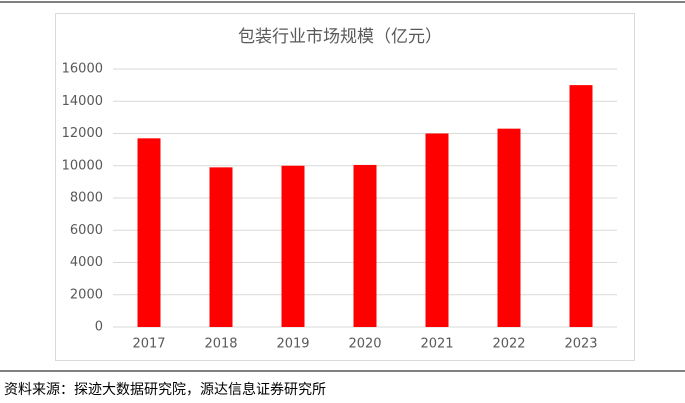 Image resolution: width=685 pixels, height=403 pixels. I want to click on source-note: 资料来源：探迹大数据研究院，源达信息证券研究所, so click(165, 389).